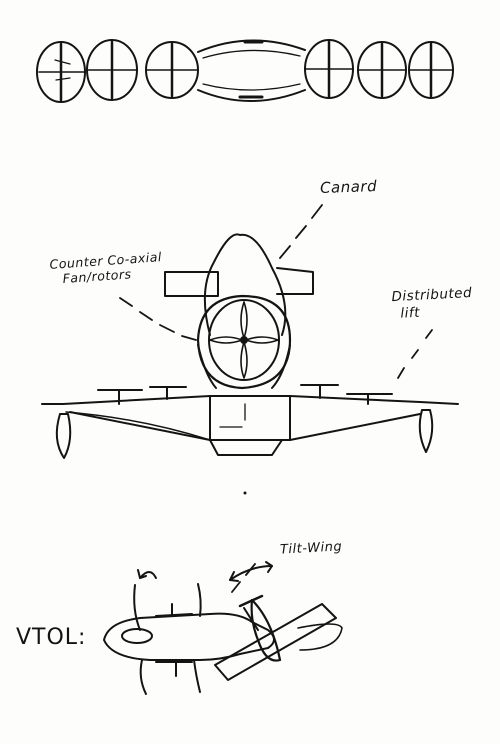 The height and width of the screenshot is (744, 500). Describe the element at coordinates (148, 575) in the screenshot. I see `rotation-arrow-left` at that location.